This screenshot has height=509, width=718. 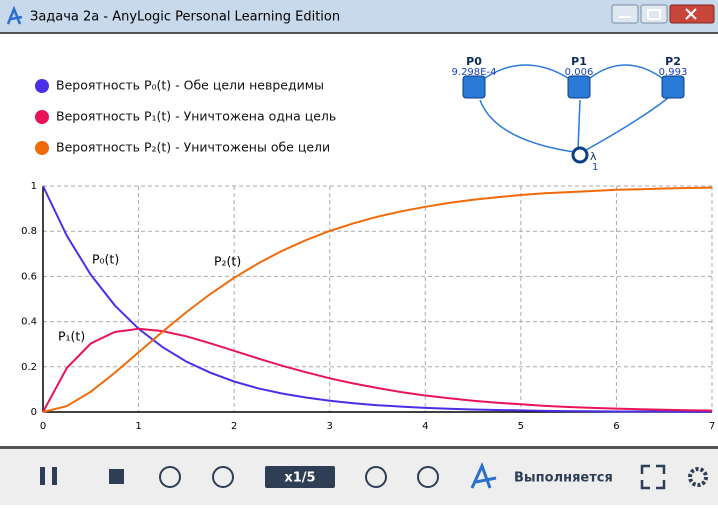 I want to click on y-tick-label: 0.6, so click(x=29, y=276).